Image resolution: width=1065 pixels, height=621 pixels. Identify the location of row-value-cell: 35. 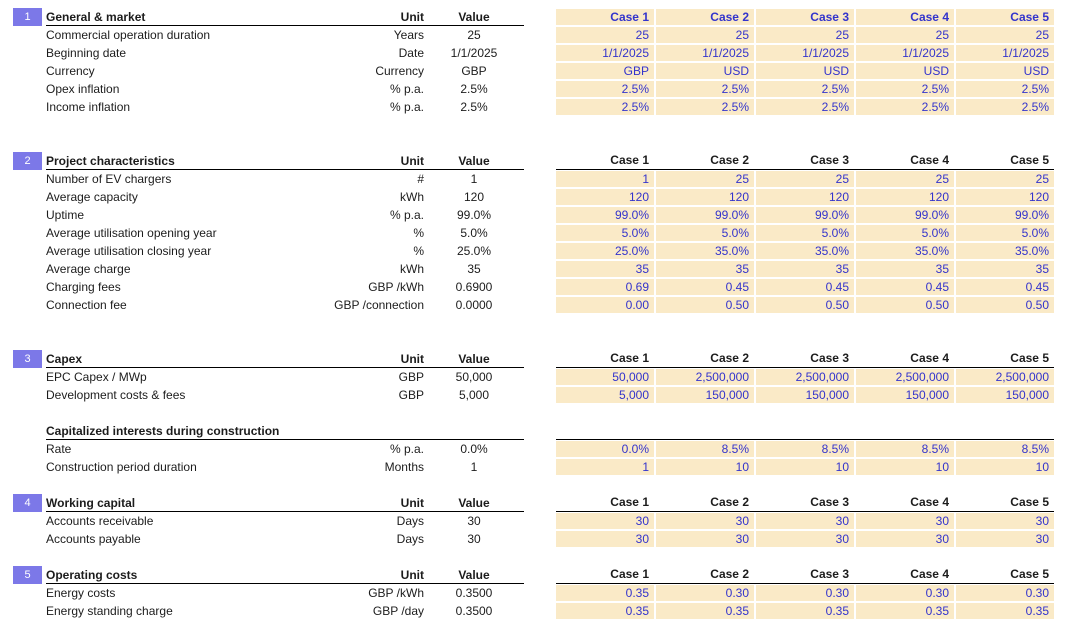
(474, 269).